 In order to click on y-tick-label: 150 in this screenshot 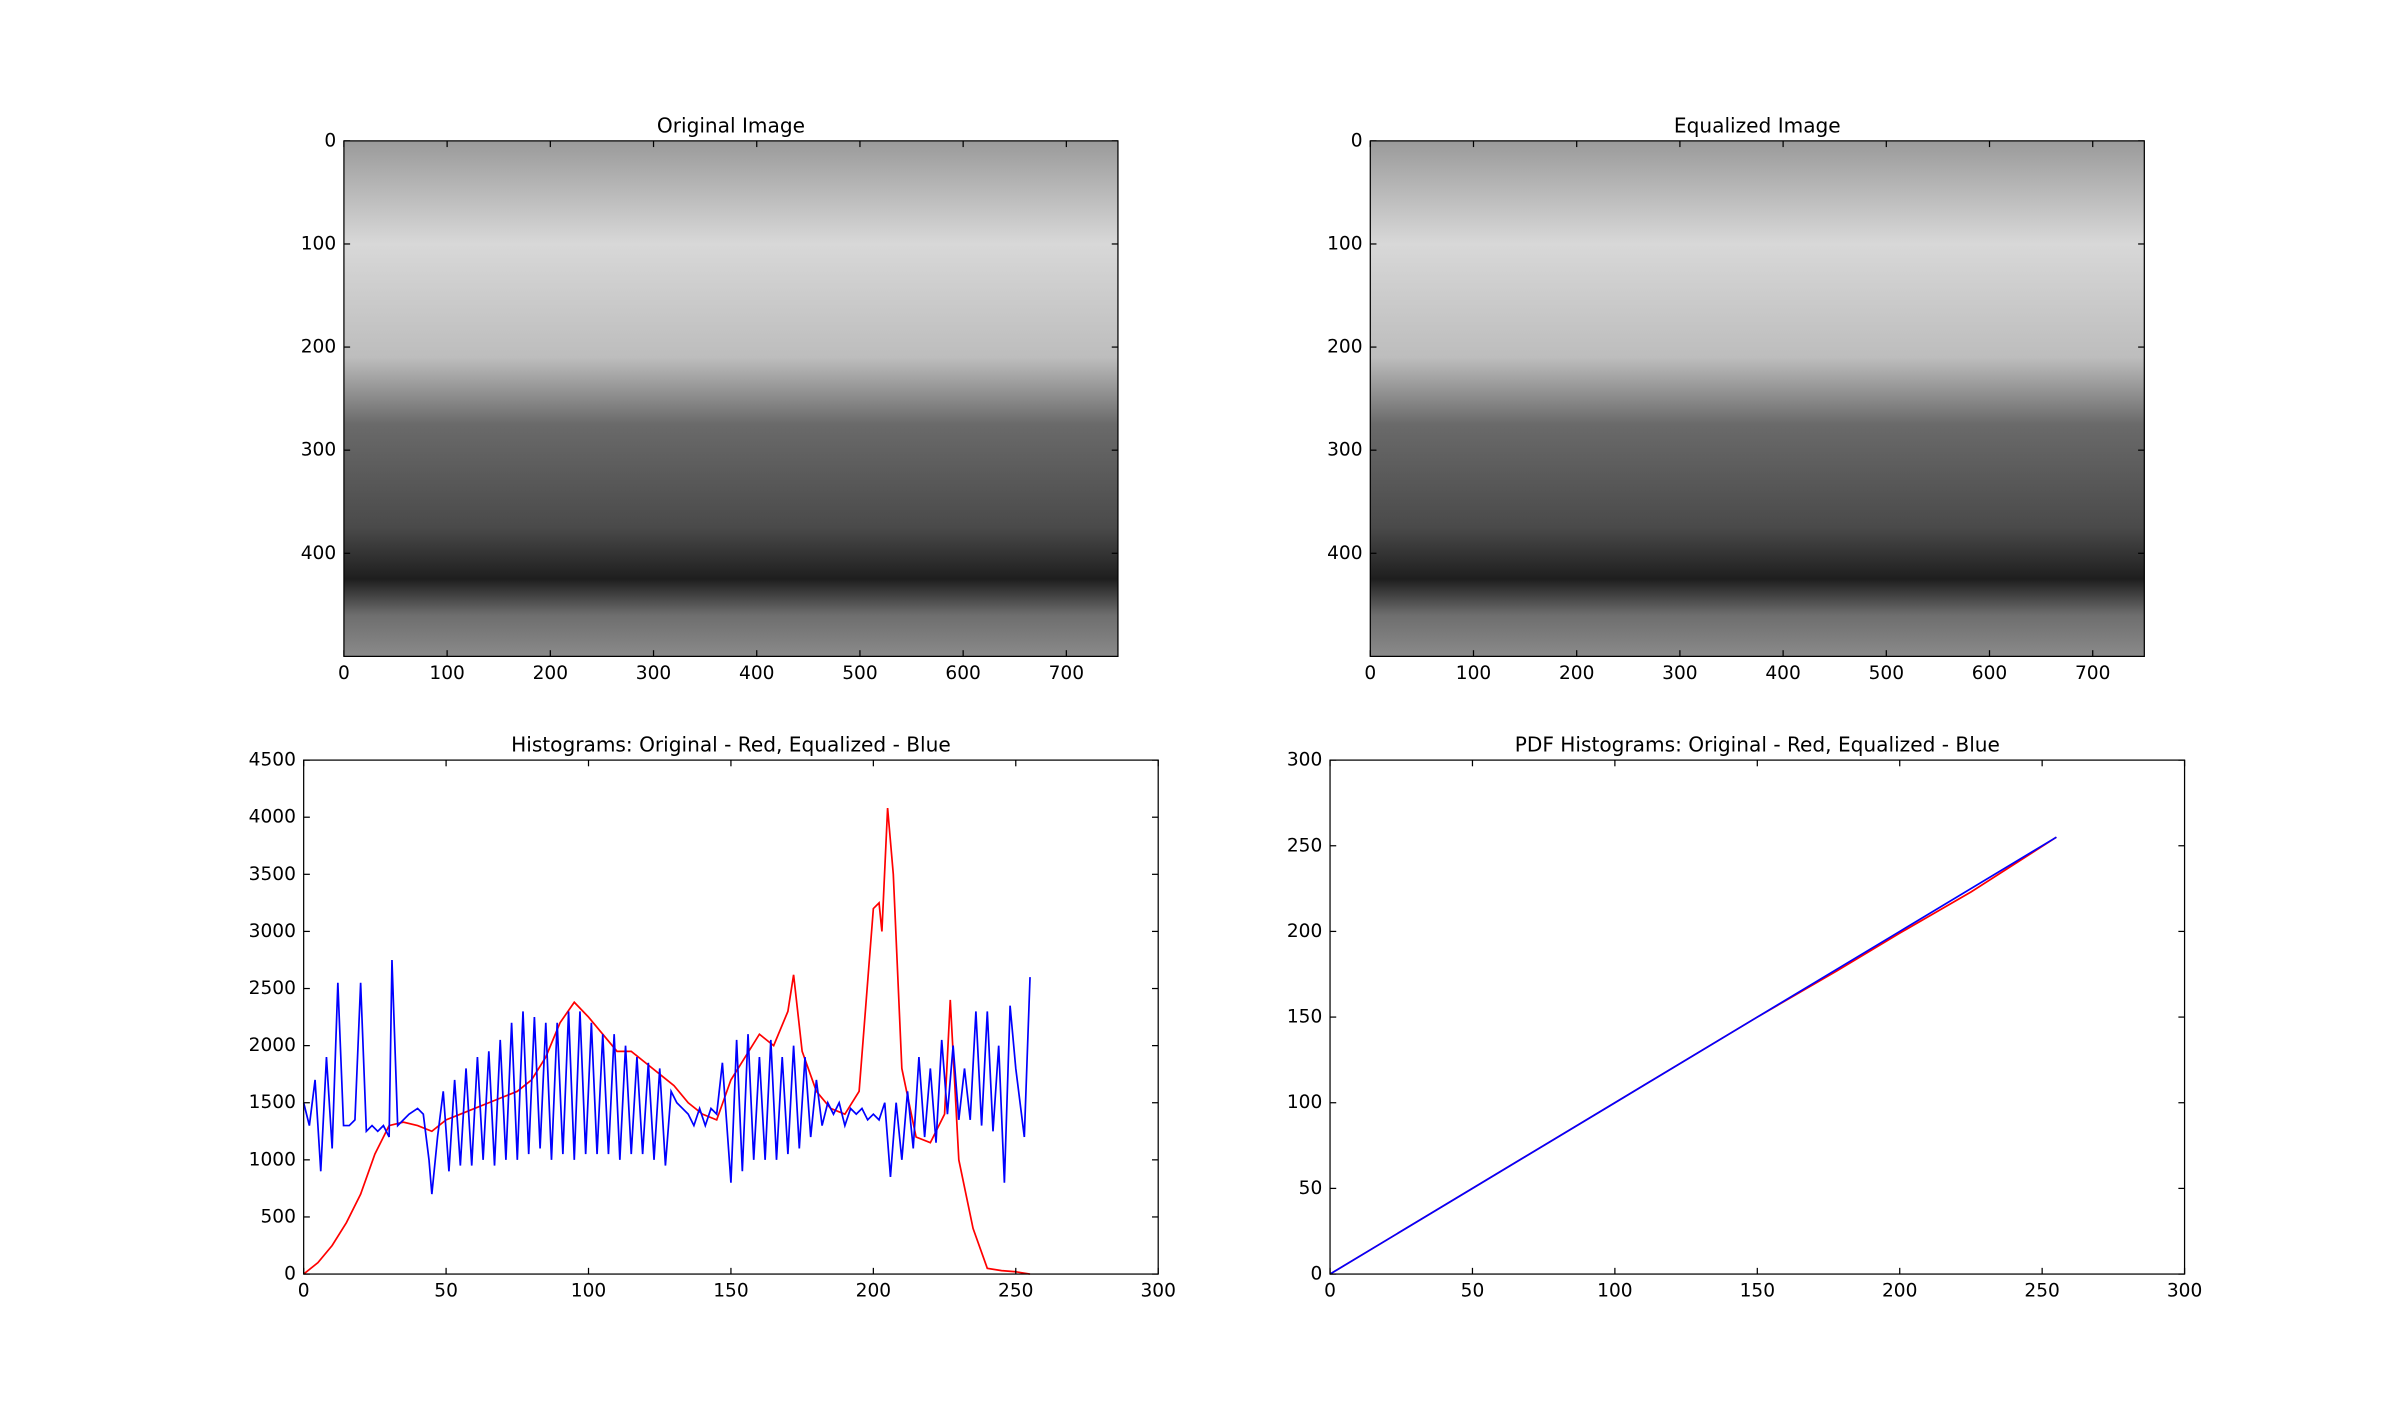, I will do `click(1304, 1017)`.